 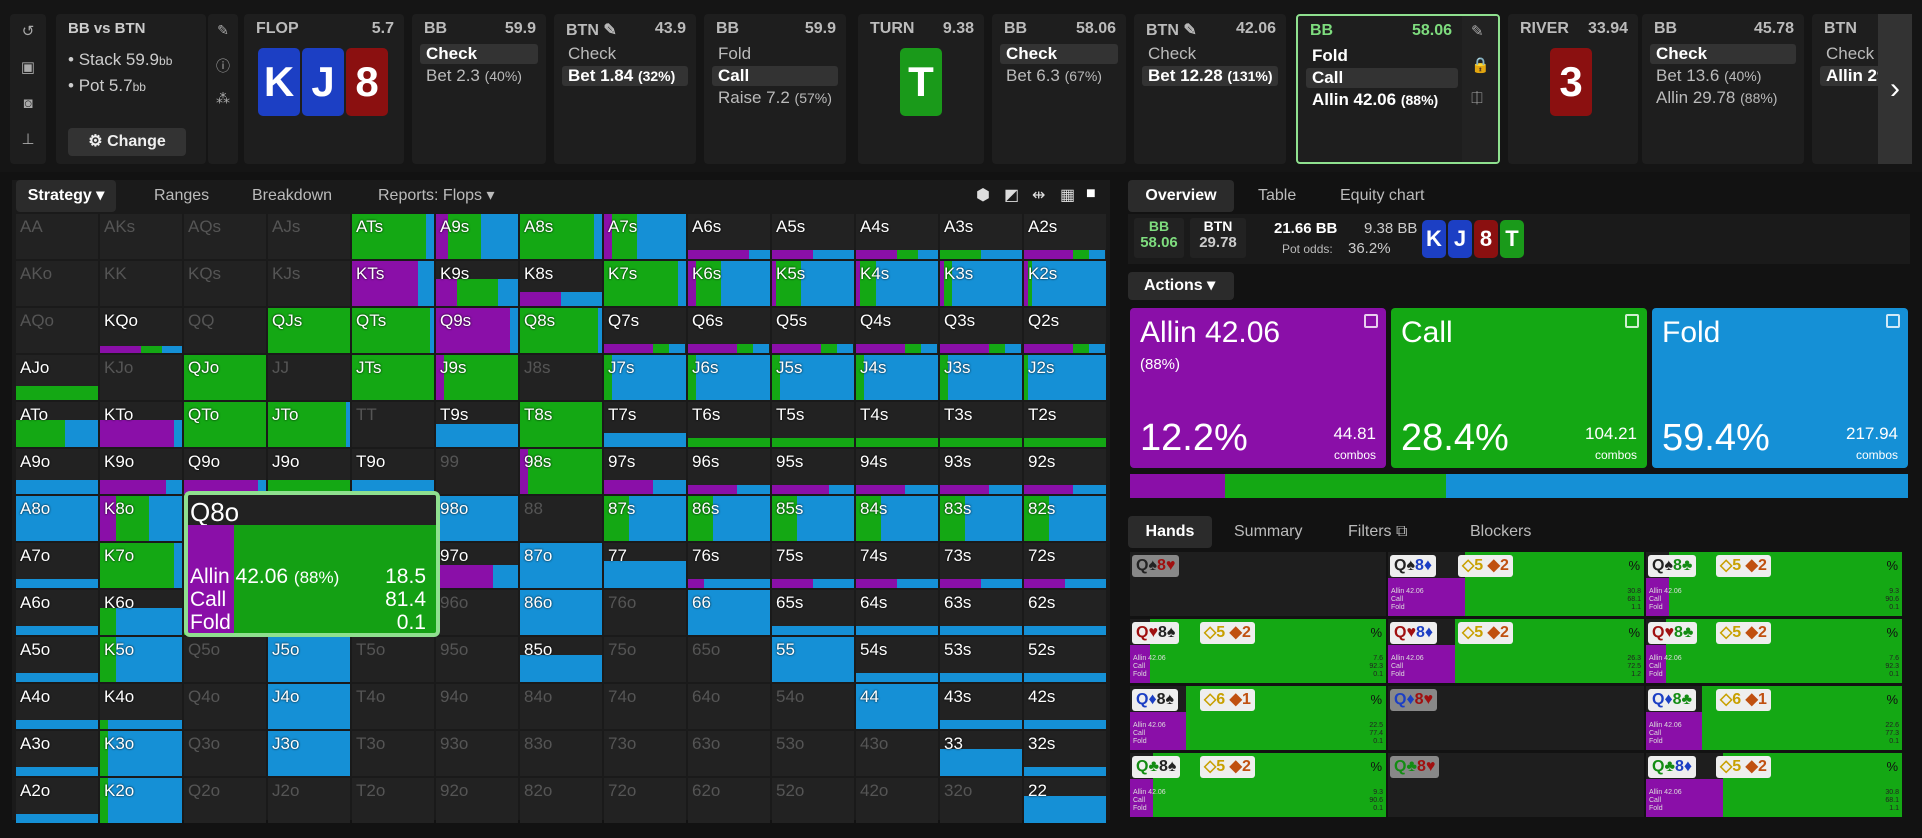 What do you see at coordinates (393, 471) in the screenshot?
I see `matrix-cell: T9o` at bounding box center [393, 471].